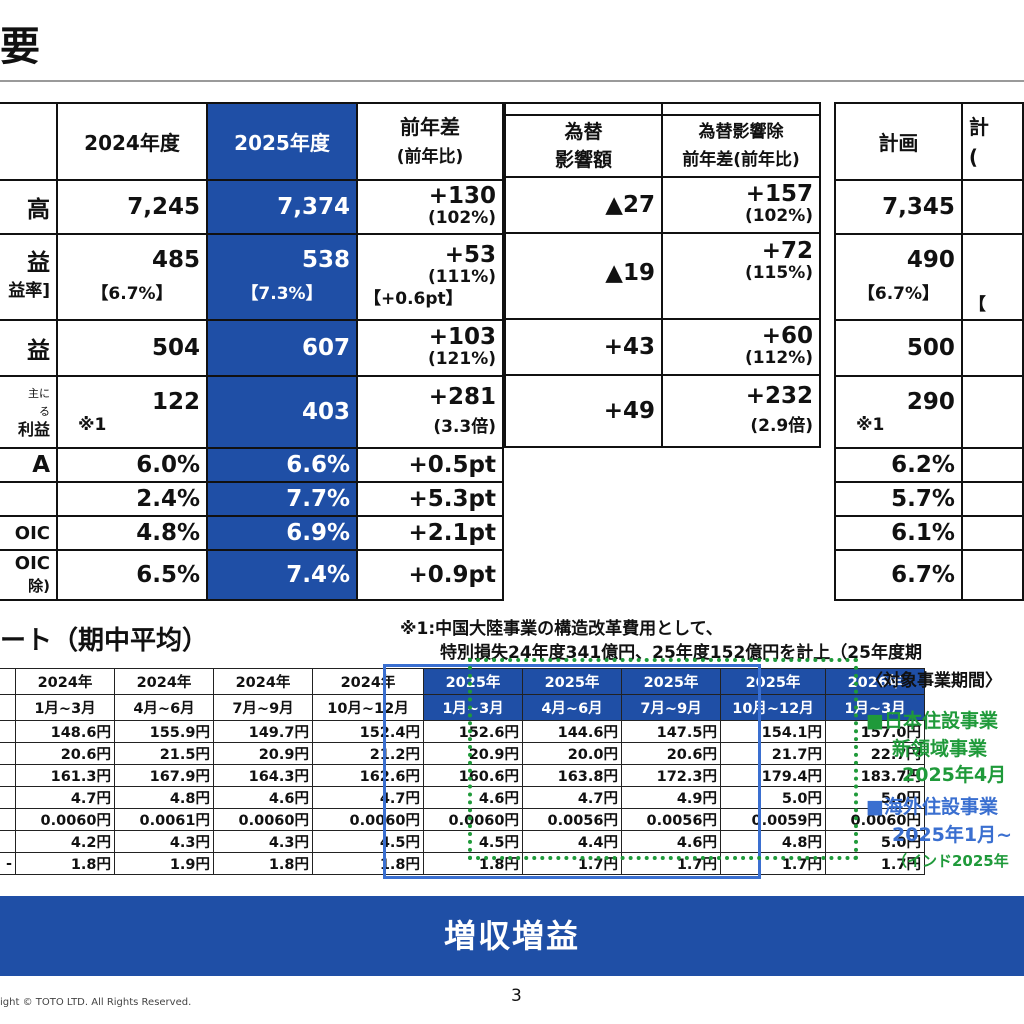 This screenshot has width=1024, height=1024. What do you see at coordinates (561, 629) in the screenshot?
I see `footnote-line-1: ※1:中国大陸事業の構造改革費用として、` at bounding box center [561, 629].